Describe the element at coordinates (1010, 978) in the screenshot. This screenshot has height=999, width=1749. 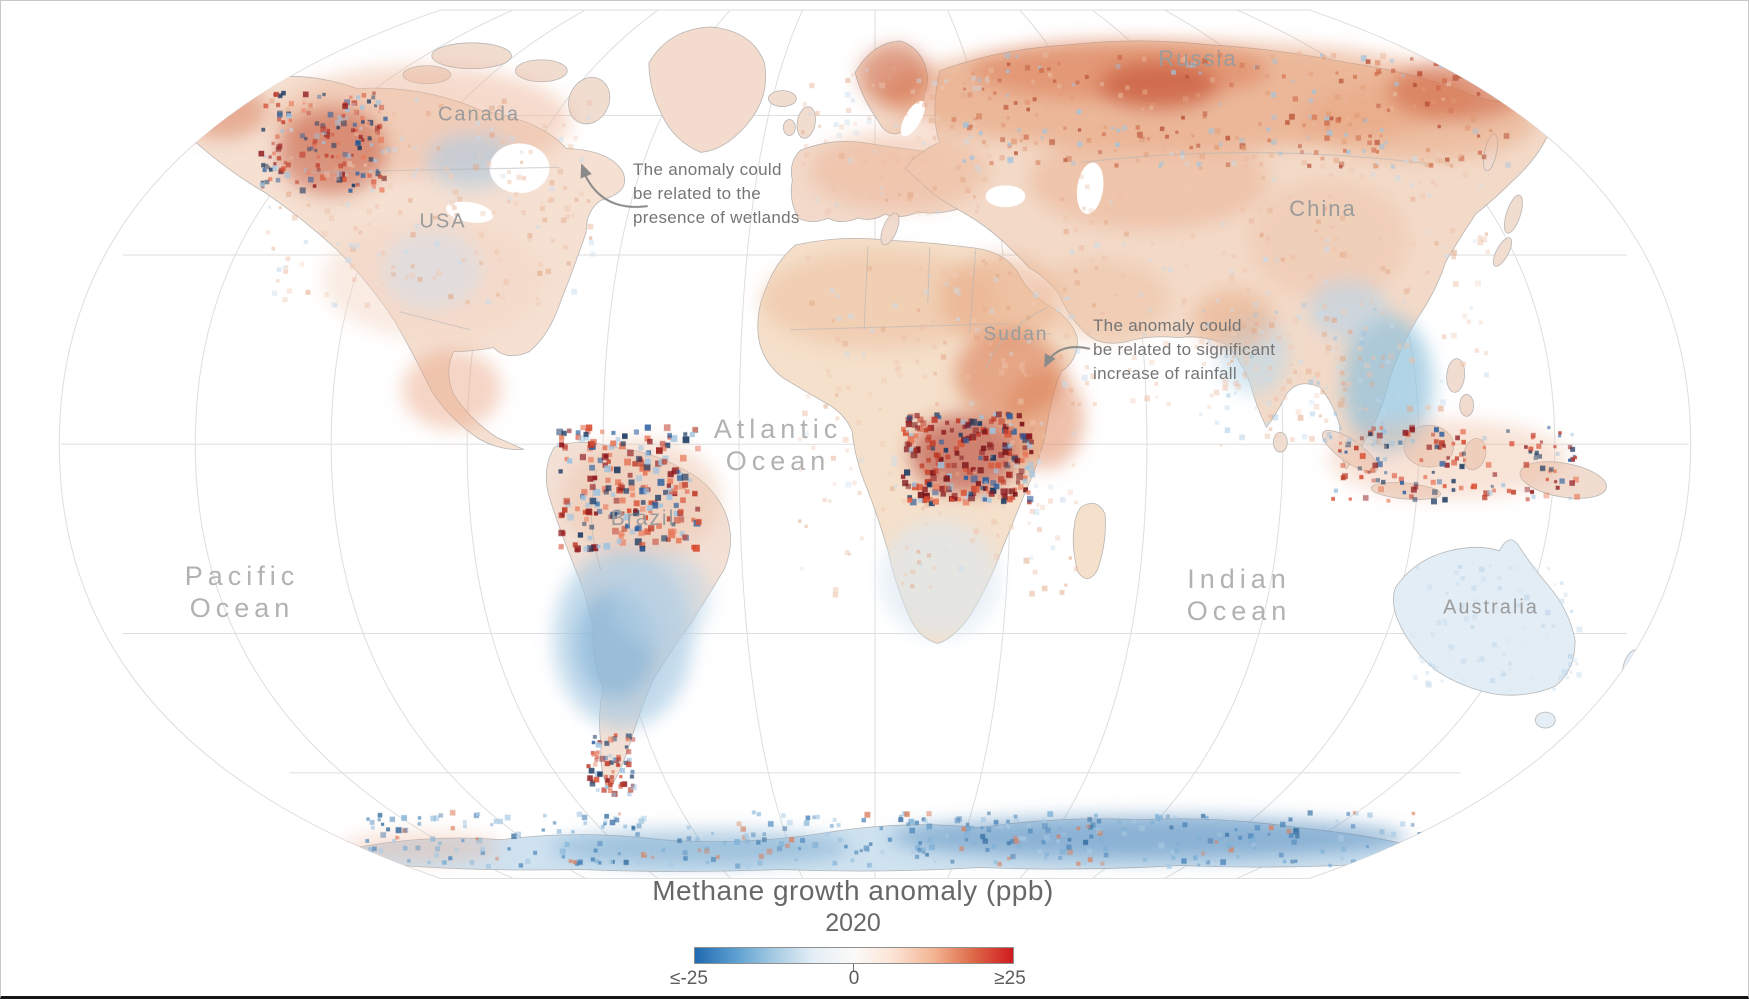
I see `colorbar-max-label: ≥25` at that location.